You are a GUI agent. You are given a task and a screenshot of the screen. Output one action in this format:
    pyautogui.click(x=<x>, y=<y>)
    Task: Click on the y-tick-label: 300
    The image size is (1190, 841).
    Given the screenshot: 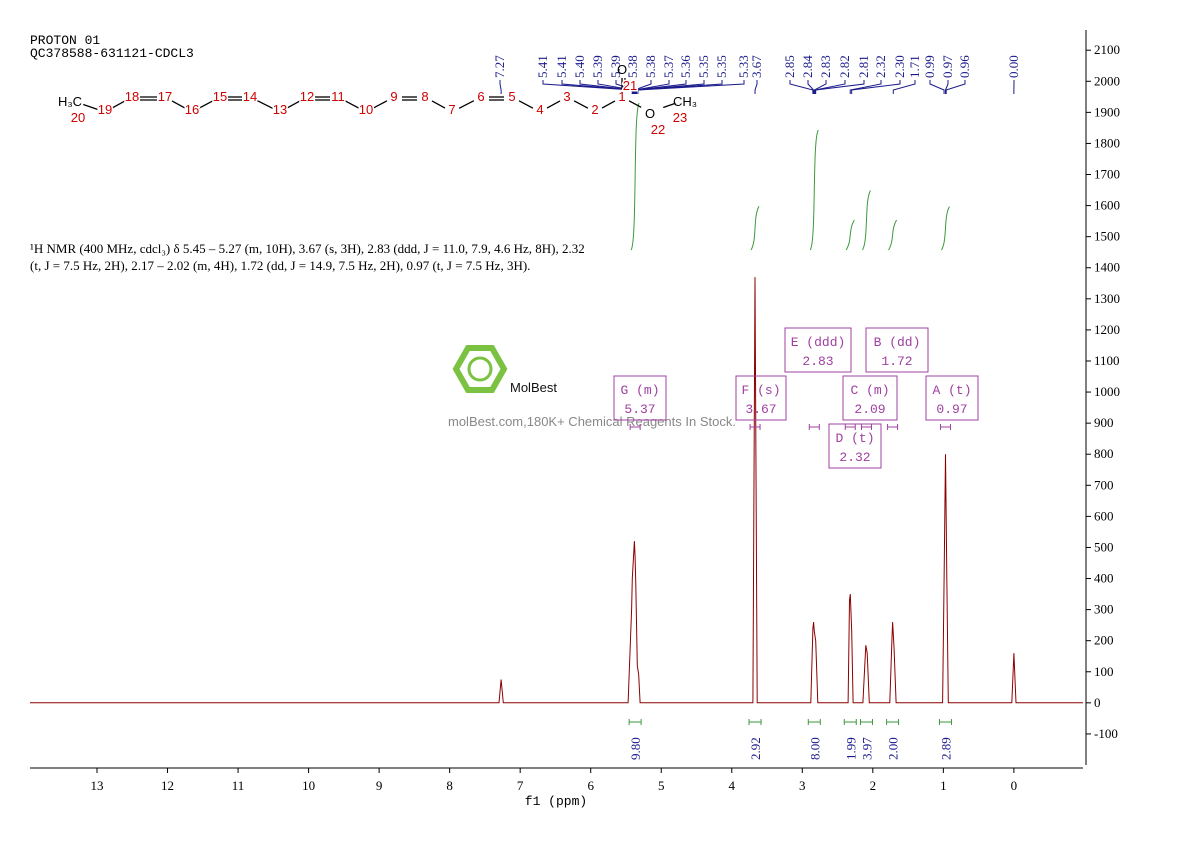 What is the action you would take?
    pyautogui.click(x=1104, y=609)
    